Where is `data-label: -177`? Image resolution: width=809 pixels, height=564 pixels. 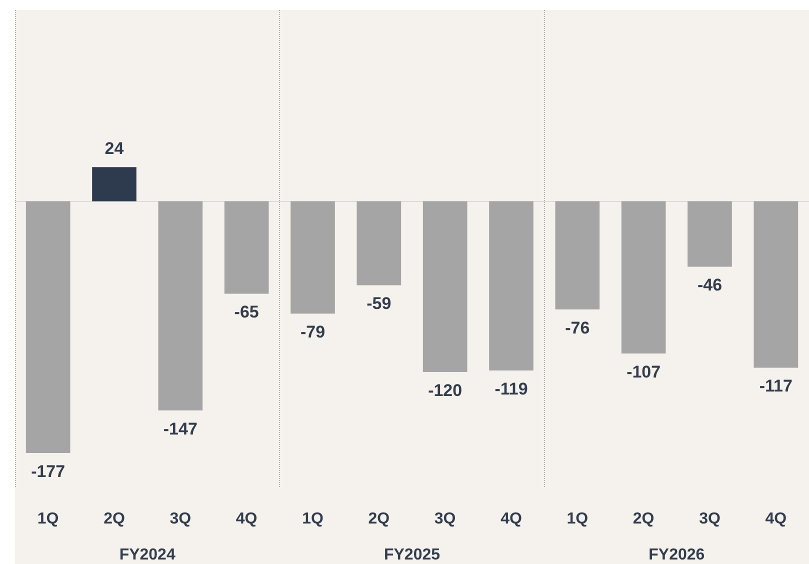
data-label: -177 is located at coordinates (48, 472).